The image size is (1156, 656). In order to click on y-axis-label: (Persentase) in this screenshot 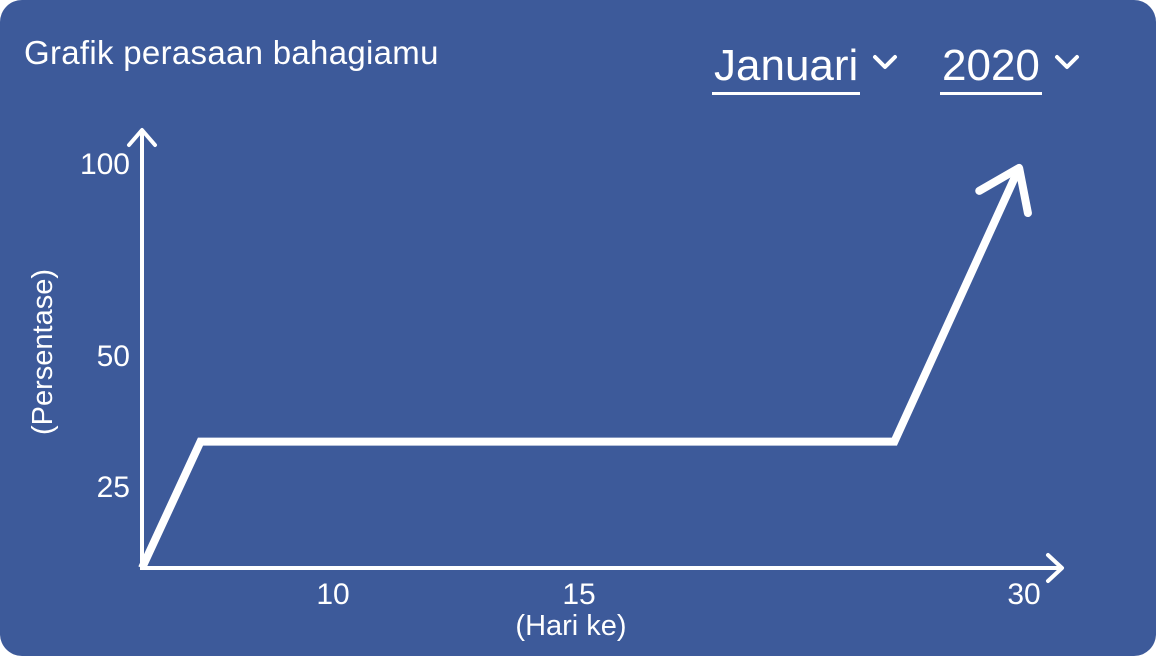, I will do `click(43, 352)`.